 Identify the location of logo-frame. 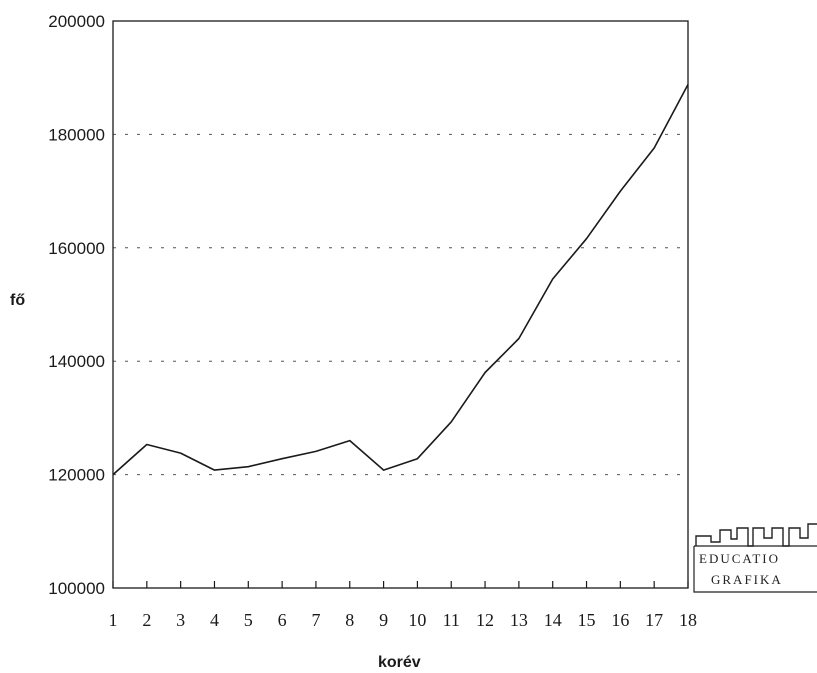
(755, 569).